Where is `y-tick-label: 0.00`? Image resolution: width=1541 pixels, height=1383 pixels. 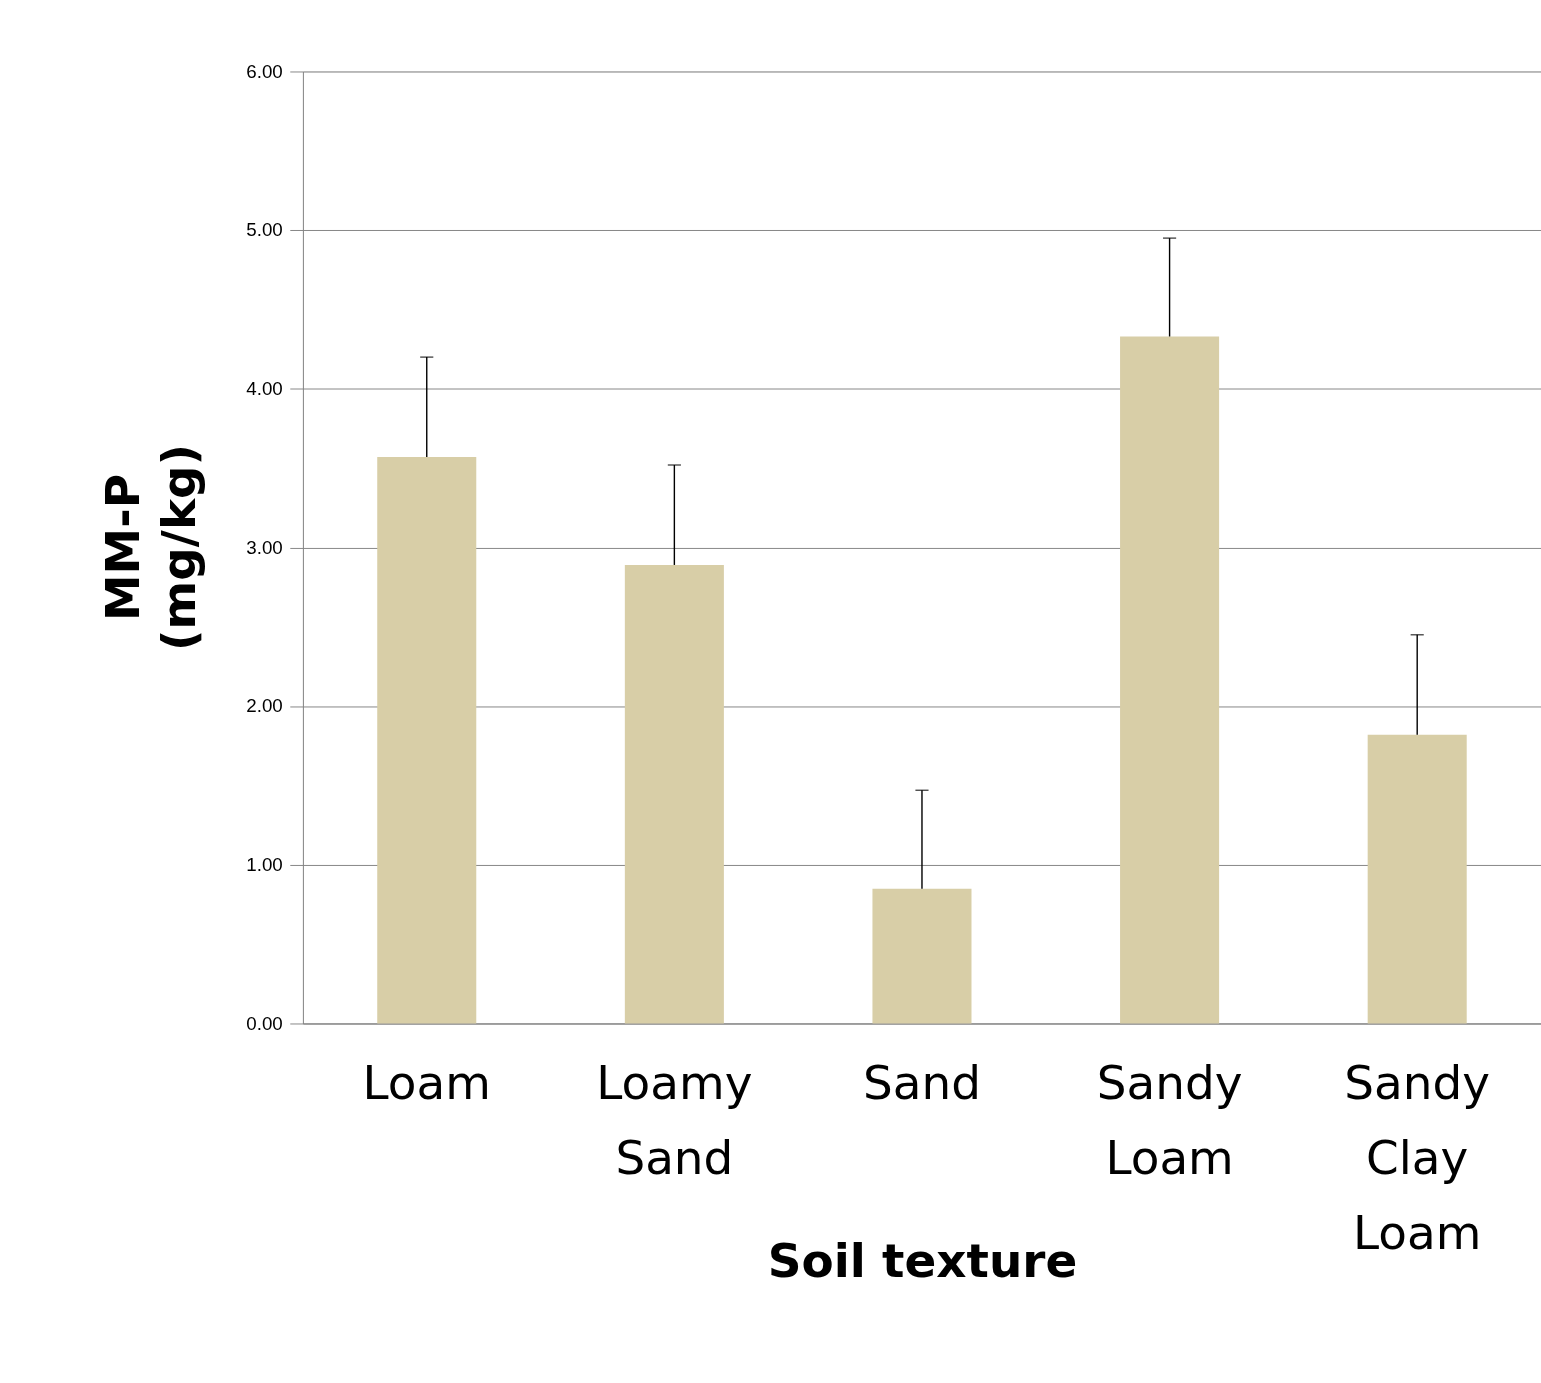
y-tick-label: 0.00 is located at coordinates (264, 1023).